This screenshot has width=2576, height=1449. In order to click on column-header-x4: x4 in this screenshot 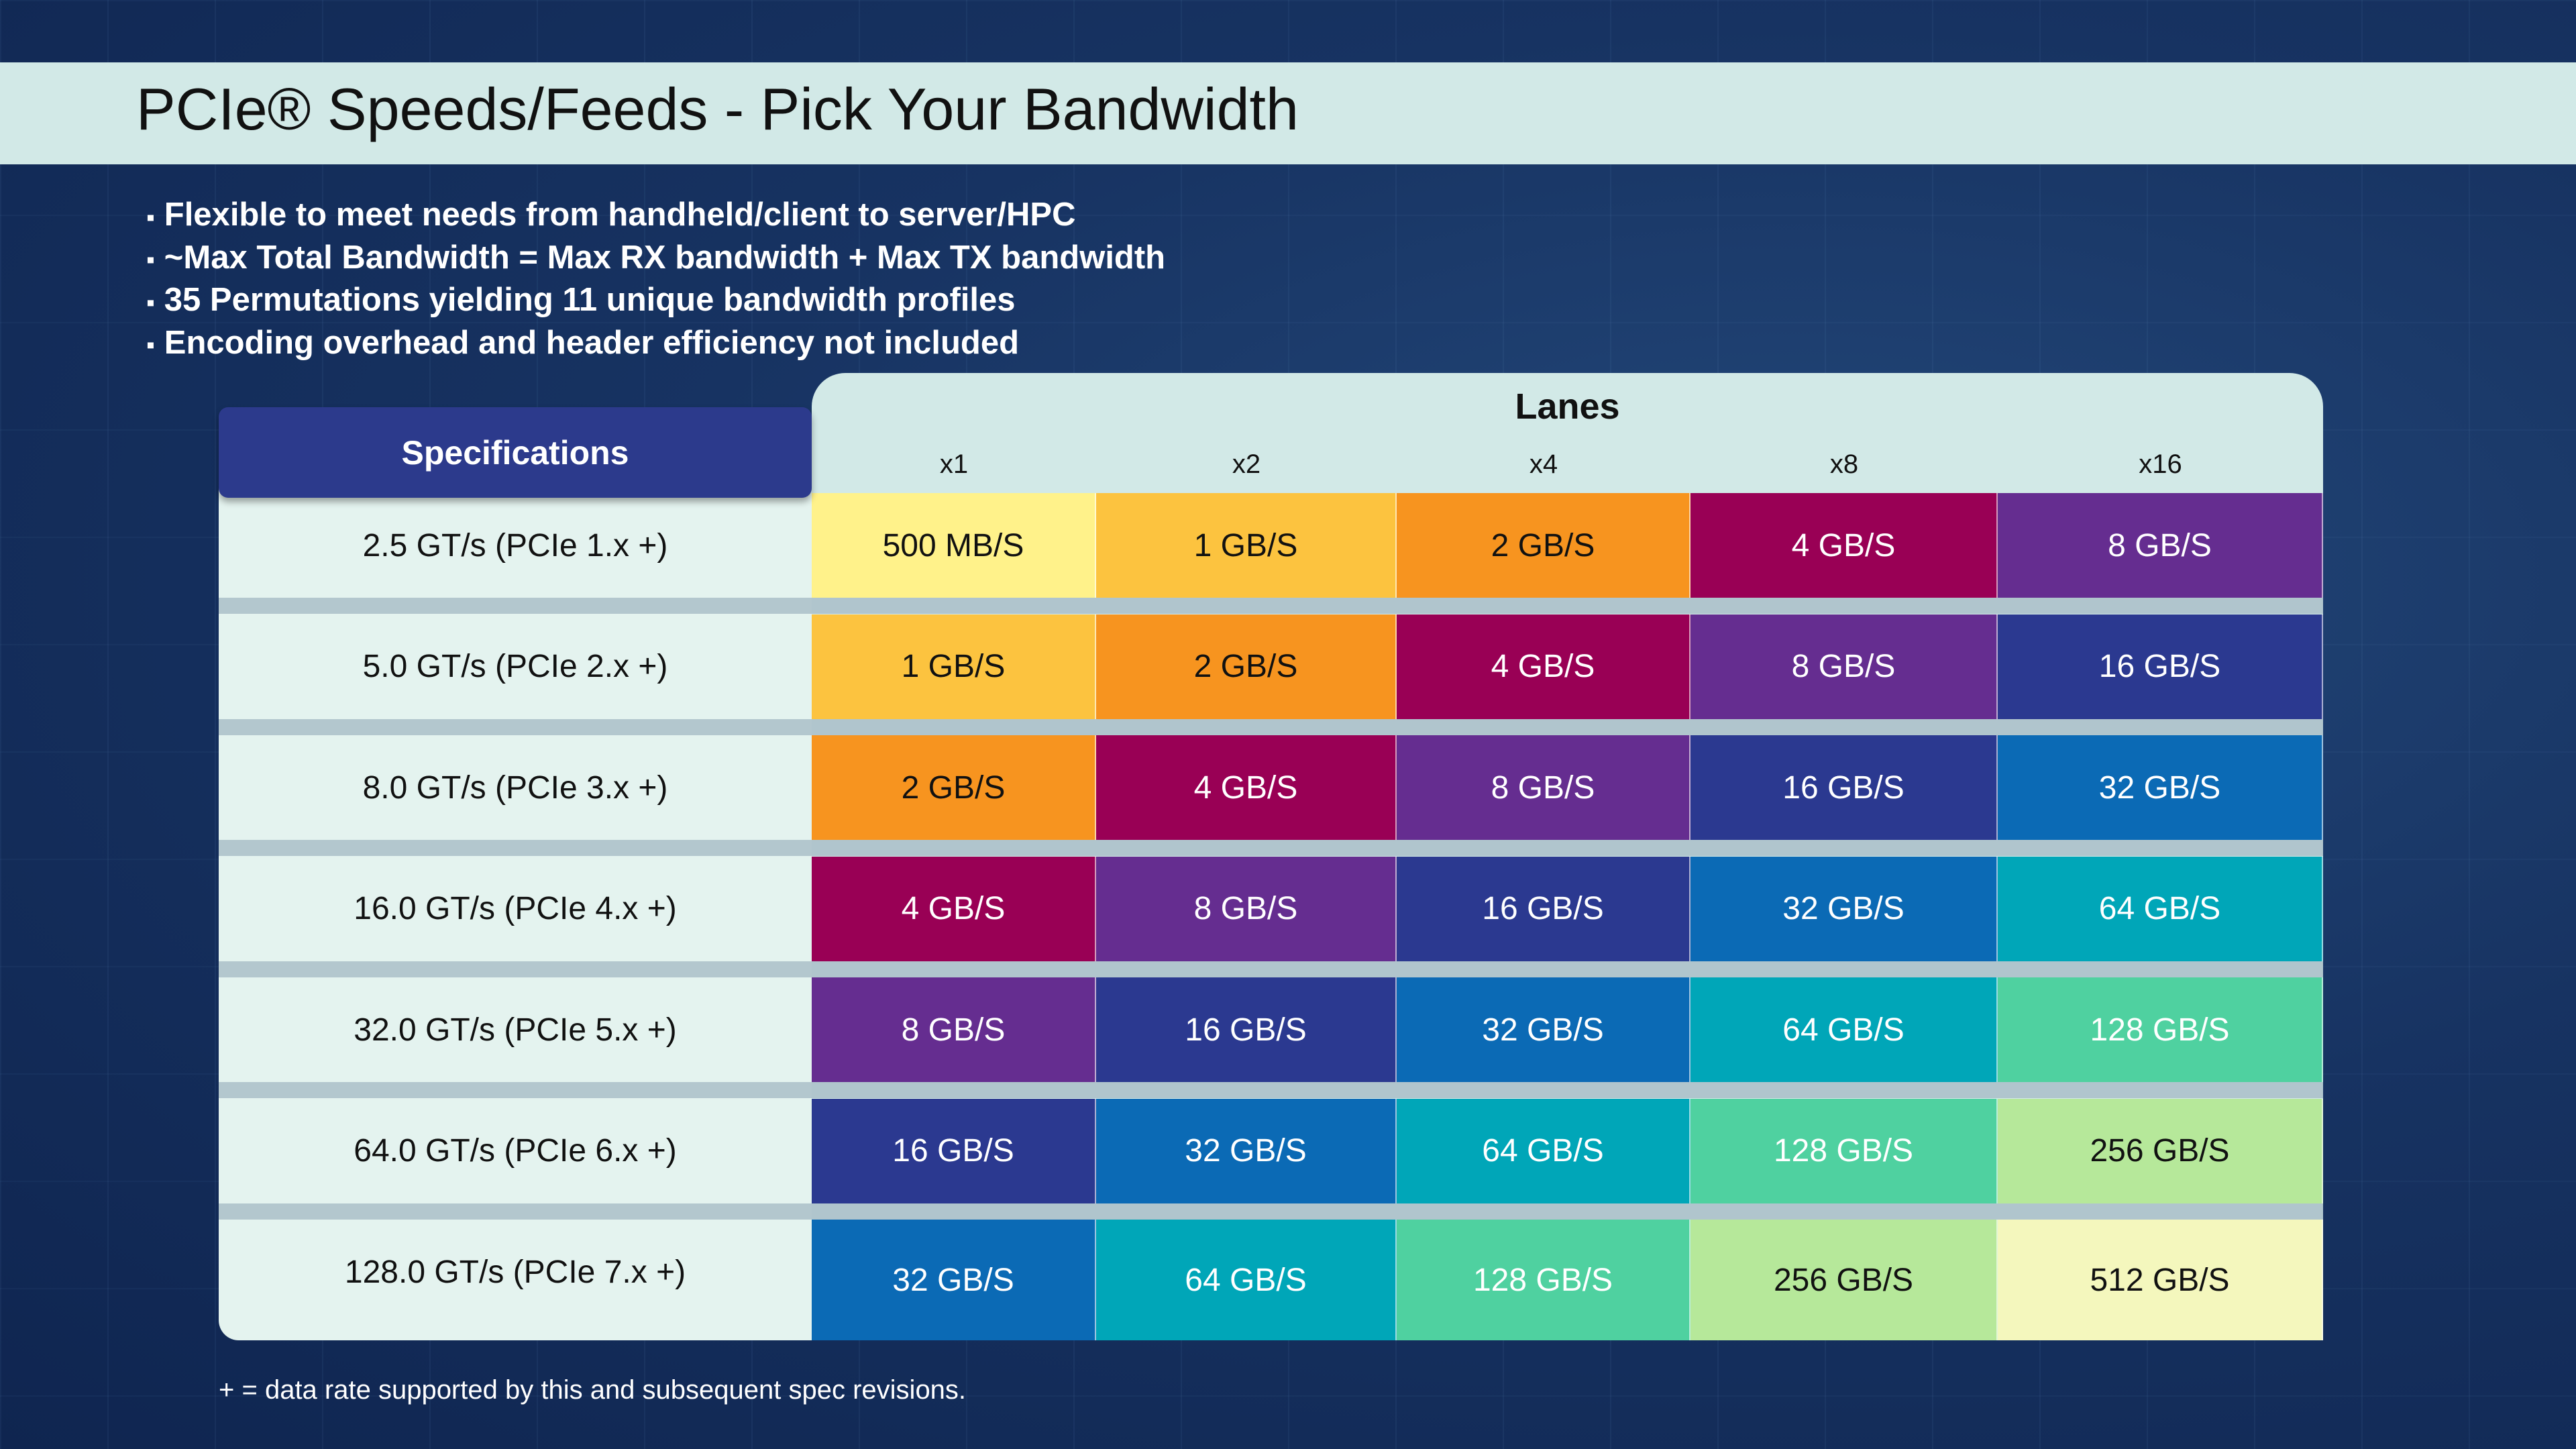, I will do `click(1543, 464)`.